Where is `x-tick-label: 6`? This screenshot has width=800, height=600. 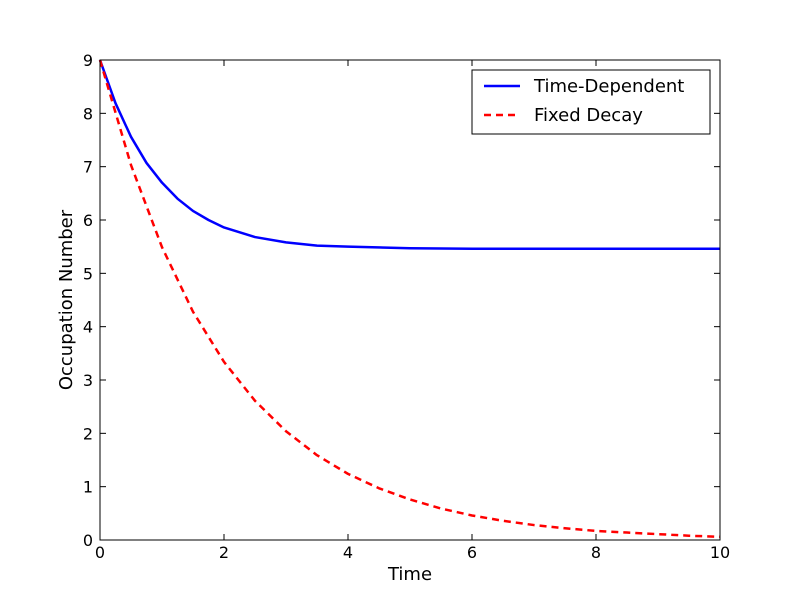 x-tick-label: 6 is located at coordinates (472, 552).